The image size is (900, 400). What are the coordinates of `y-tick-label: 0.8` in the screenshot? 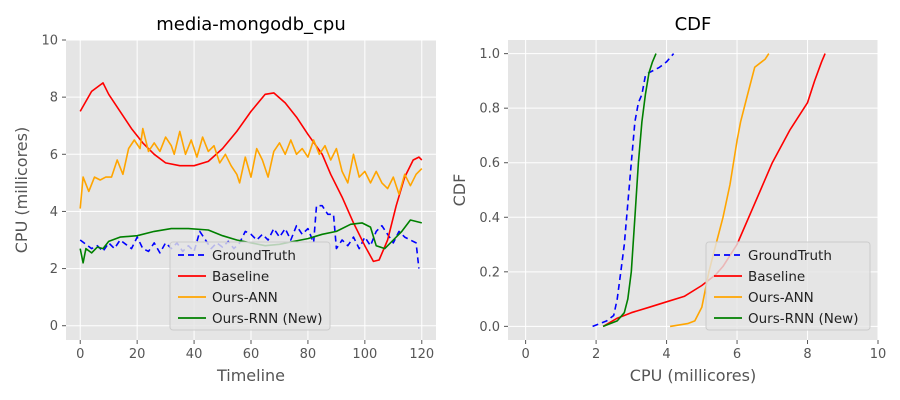 It's located at (489, 109).